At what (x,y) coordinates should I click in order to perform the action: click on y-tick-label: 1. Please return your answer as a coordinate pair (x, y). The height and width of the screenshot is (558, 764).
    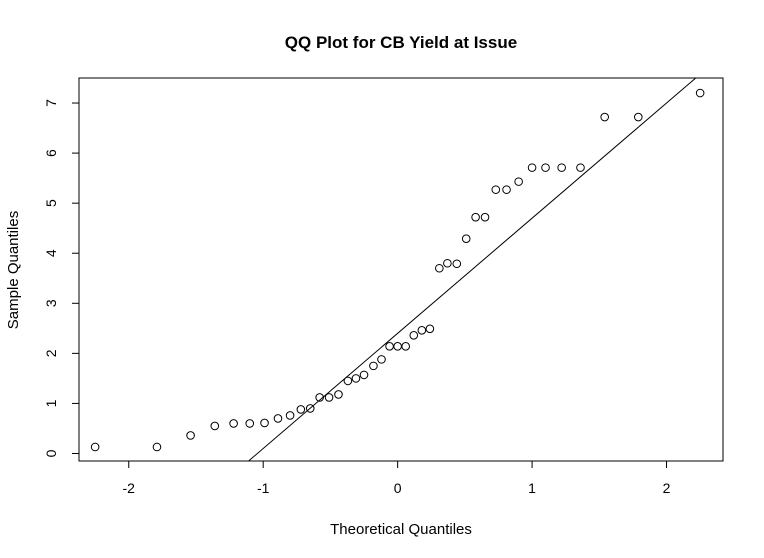
    Looking at the image, I should click on (51, 403).